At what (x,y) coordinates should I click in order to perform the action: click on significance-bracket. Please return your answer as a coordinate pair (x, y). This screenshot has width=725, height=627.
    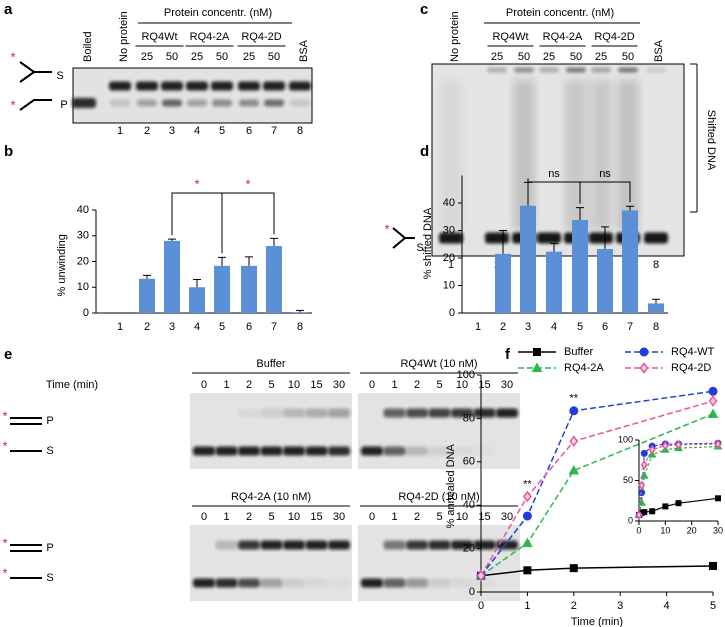
    Looking at the image, I should click on (579, 191).